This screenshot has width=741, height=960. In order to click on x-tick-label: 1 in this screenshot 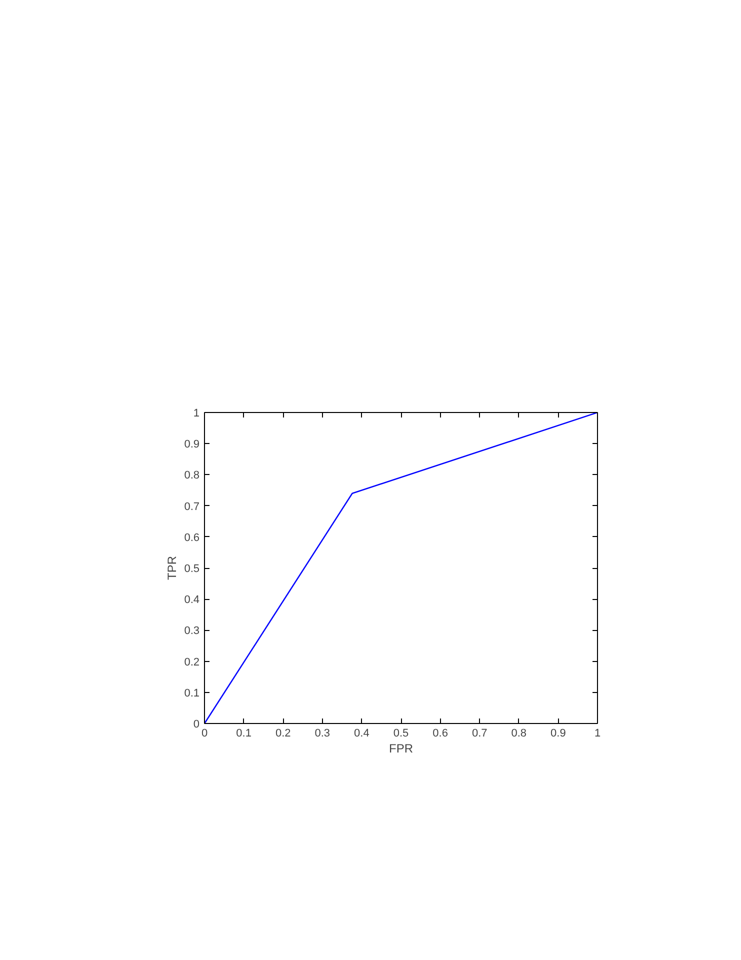, I will do `click(597, 734)`.